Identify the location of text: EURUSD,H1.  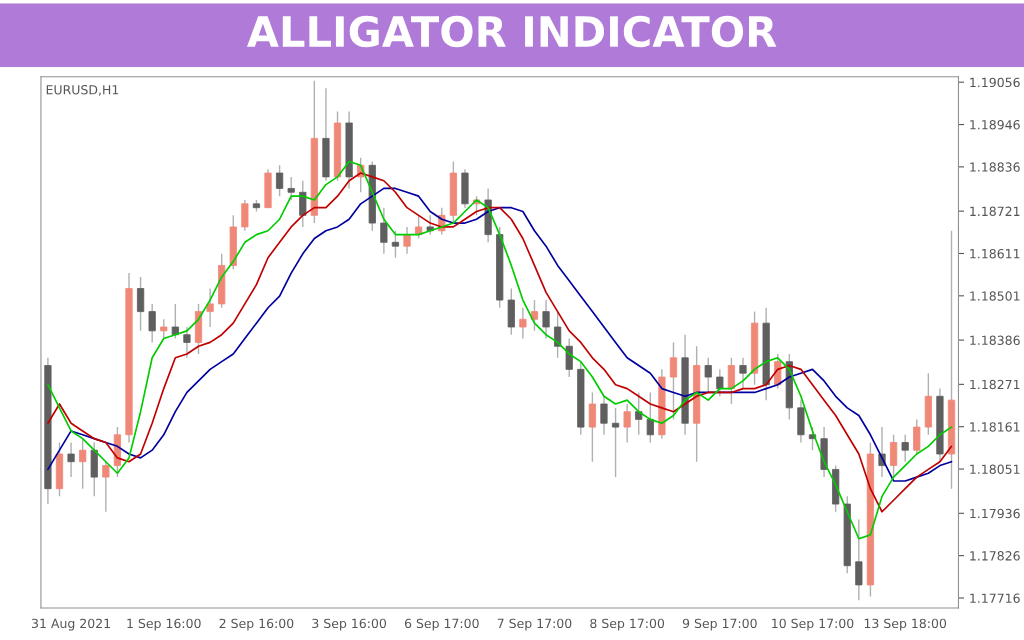
(82, 90).